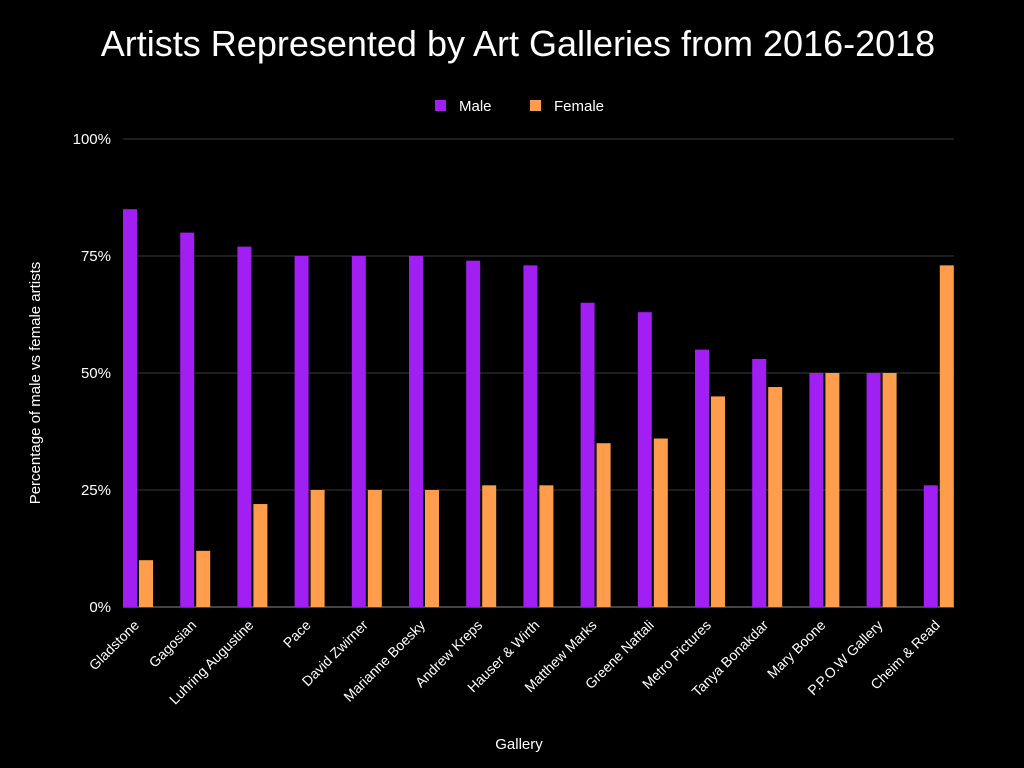 The width and height of the screenshot is (1024, 768). Describe the element at coordinates (475, 106) in the screenshot. I see `legend-label-male: Male` at that location.